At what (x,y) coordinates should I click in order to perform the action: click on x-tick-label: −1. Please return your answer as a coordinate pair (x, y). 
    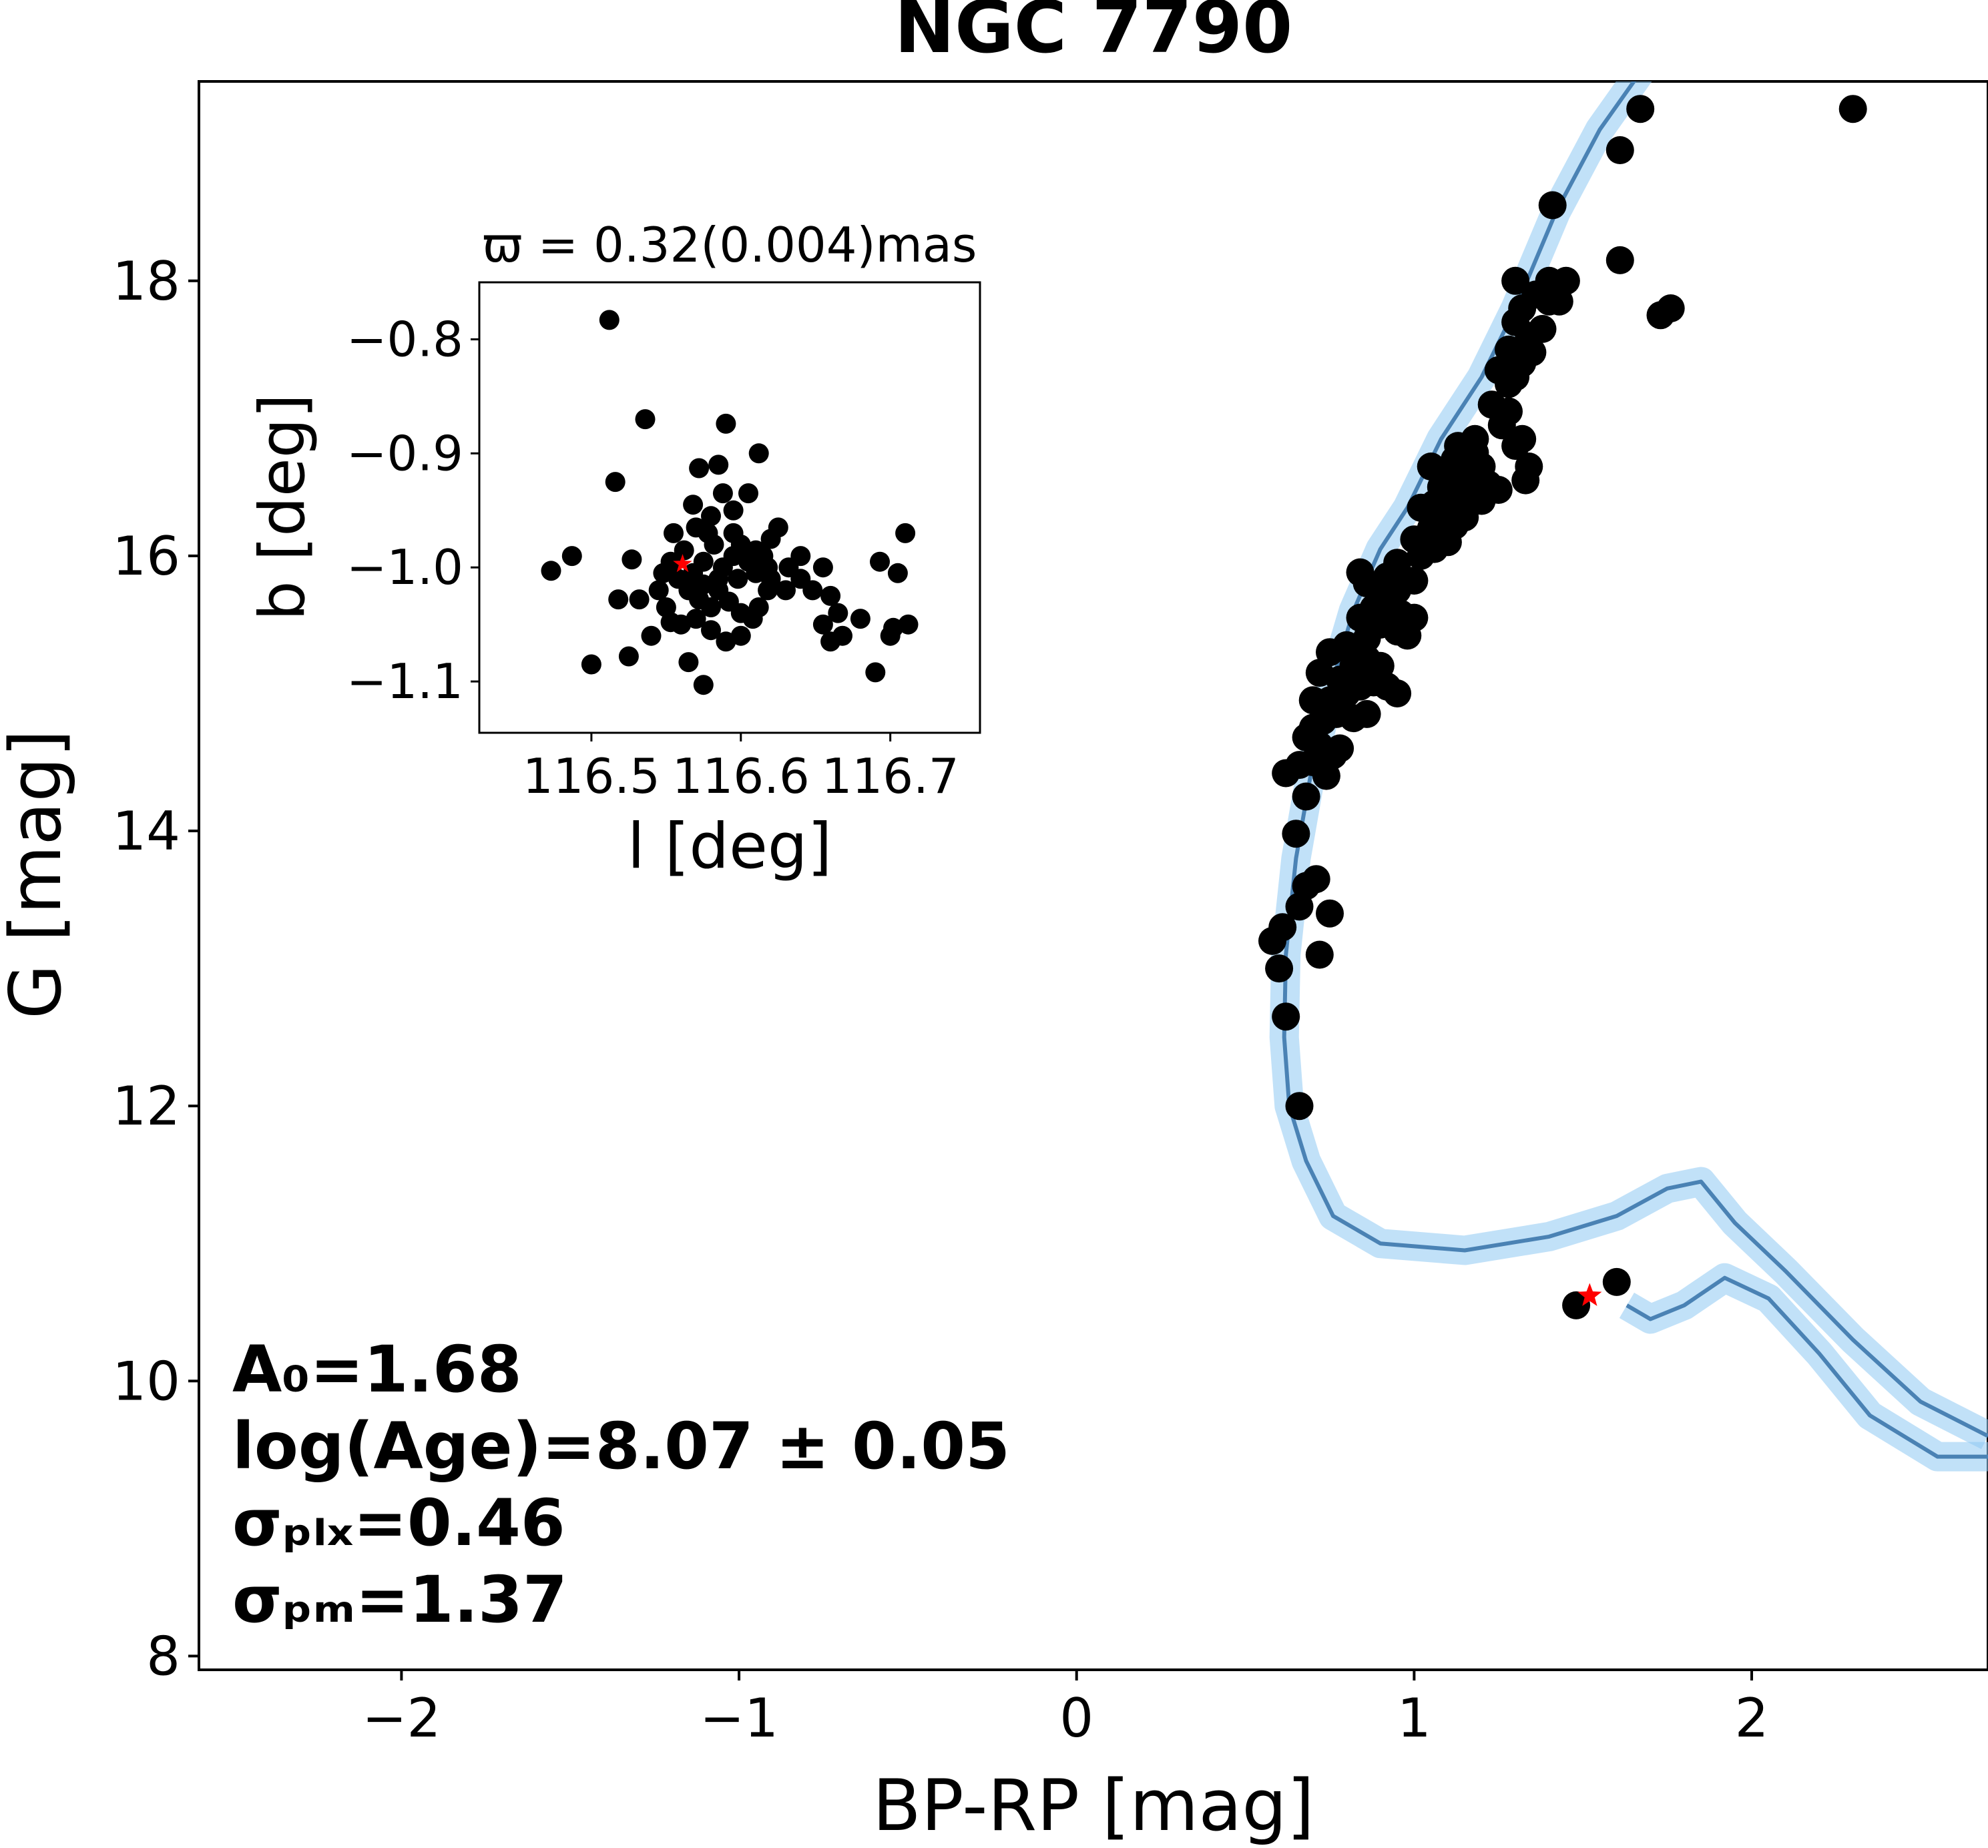
    Looking at the image, I should click on (739, 1718).